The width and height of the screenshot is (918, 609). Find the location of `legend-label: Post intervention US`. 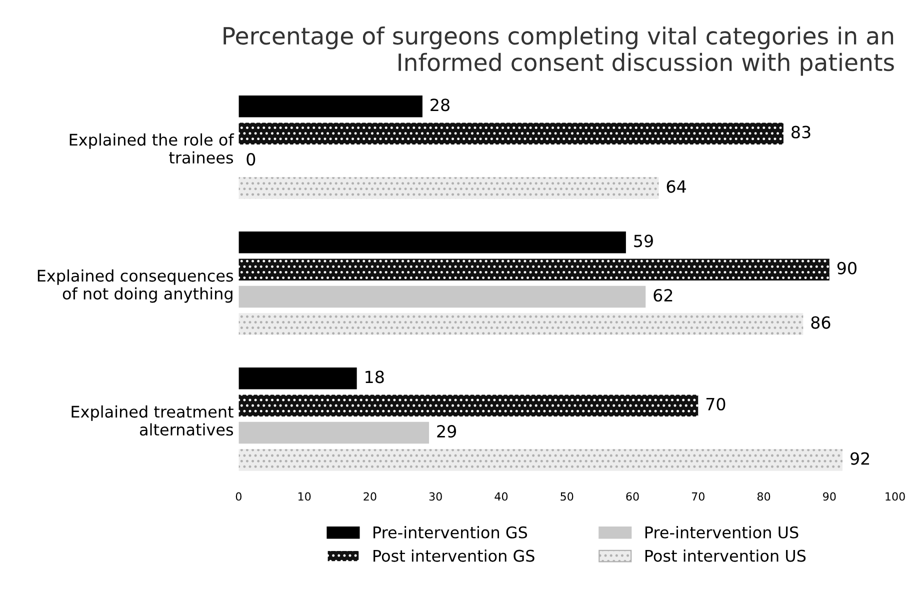

legend-label: Post intervention US is located at coordinates (725, 556).